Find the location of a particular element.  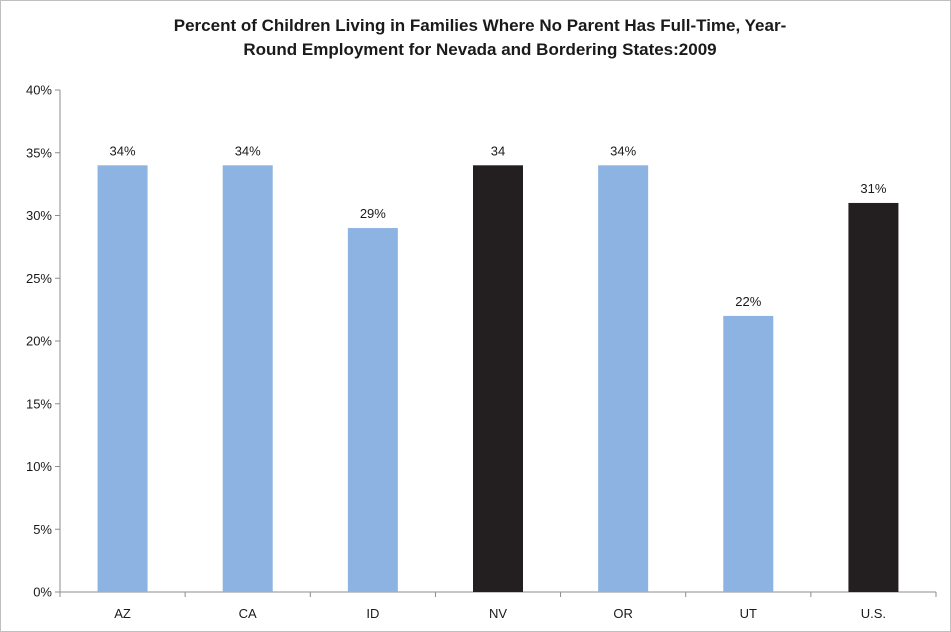

x-category-label: CA is located at coordinates (248, 613).